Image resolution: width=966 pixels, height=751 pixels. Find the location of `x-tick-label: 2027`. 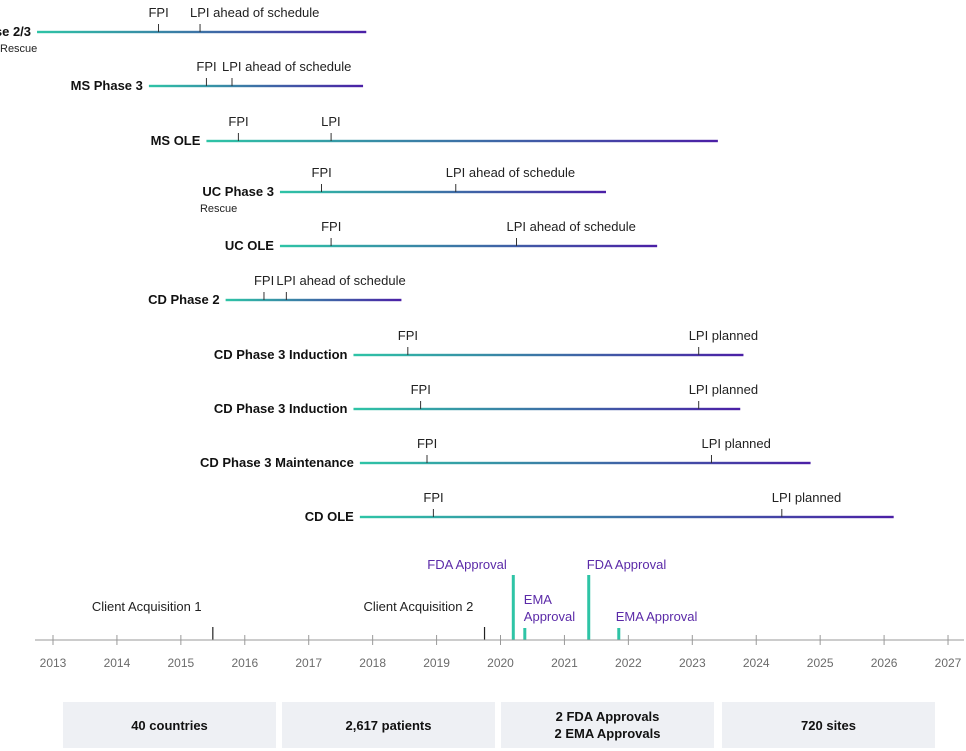

x-tick-label: 2027 is located at coordinates (948, 663).